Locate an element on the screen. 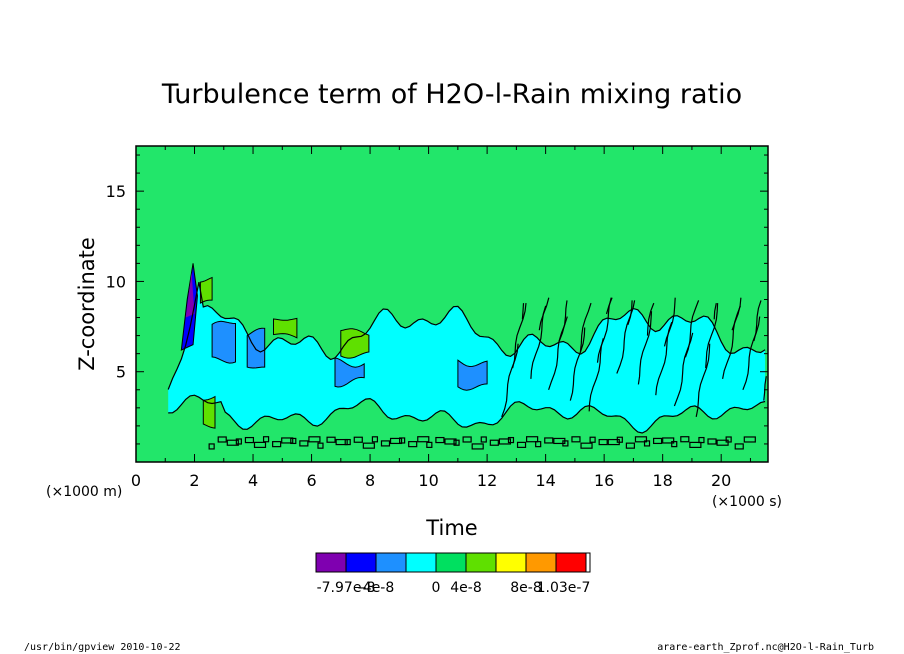  region-purple is located at coordinates (190, 295).